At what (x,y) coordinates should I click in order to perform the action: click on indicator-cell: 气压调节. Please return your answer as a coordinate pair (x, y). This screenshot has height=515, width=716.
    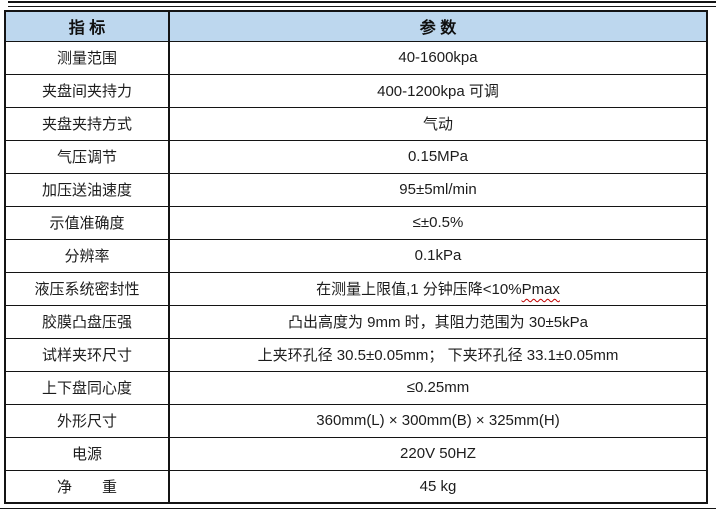
    Looking at the image, I should click on (87, 156).